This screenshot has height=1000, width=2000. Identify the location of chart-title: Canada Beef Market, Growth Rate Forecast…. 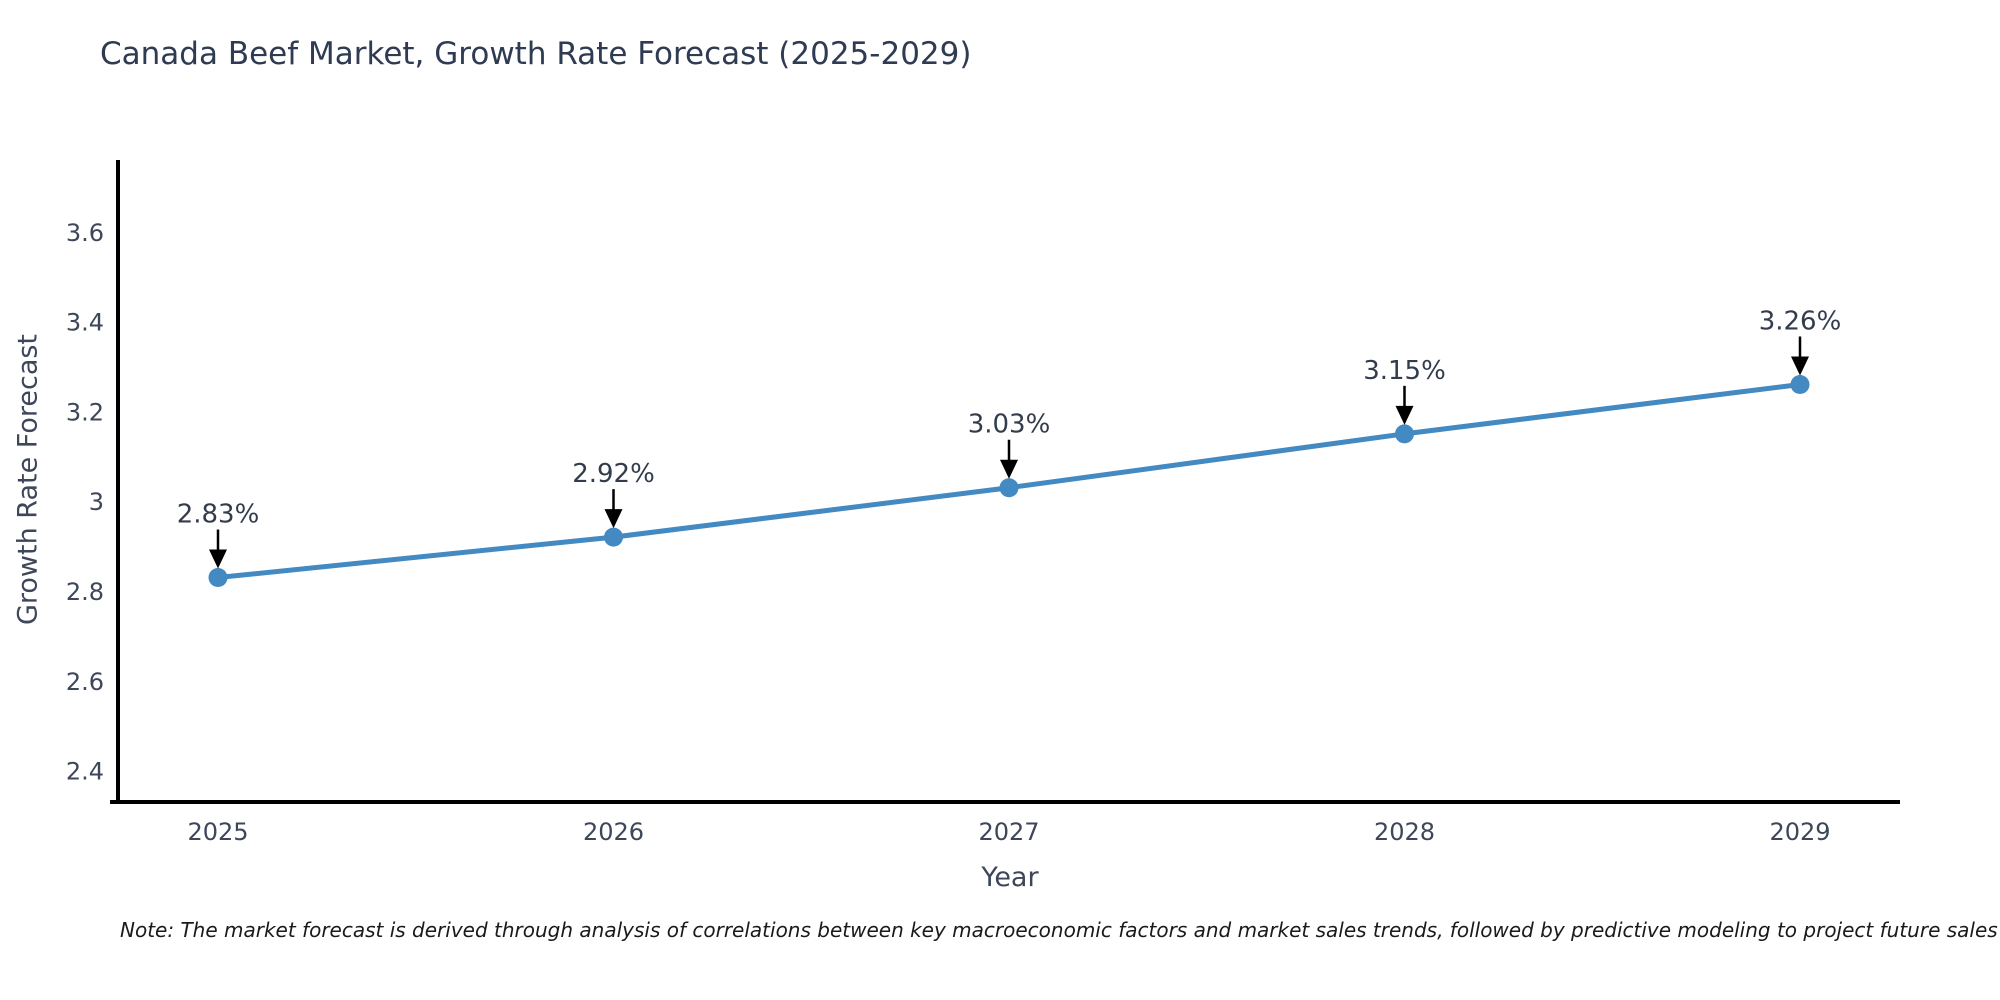
(536, 54).